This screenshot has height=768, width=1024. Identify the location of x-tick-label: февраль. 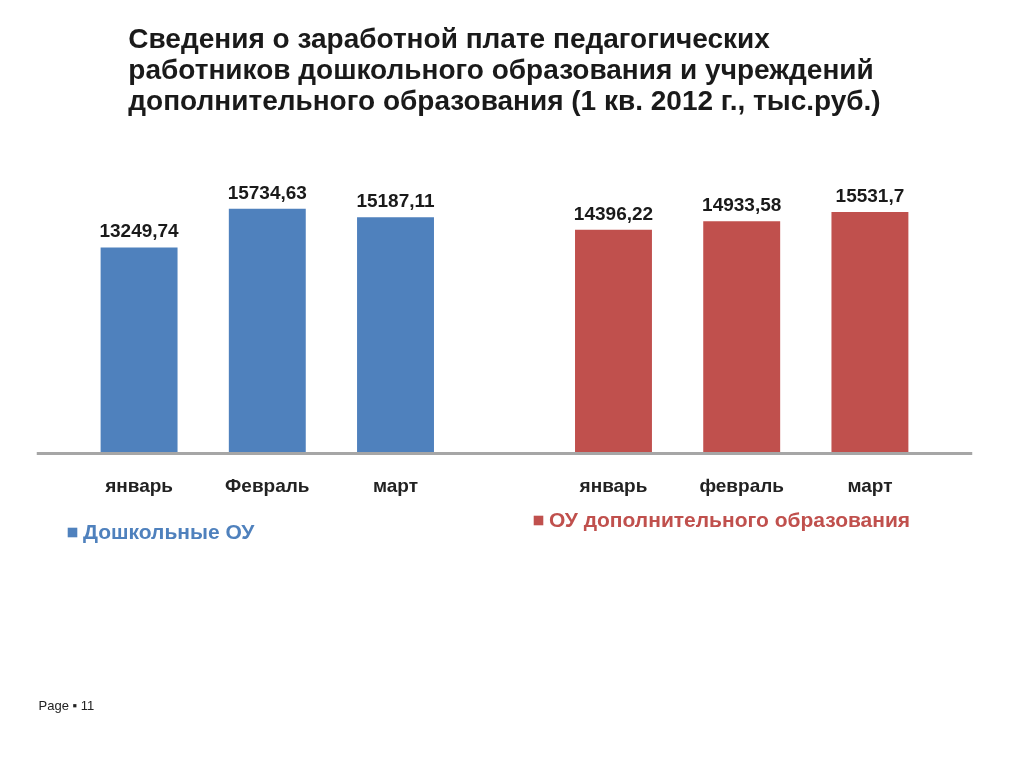
(741, 486).